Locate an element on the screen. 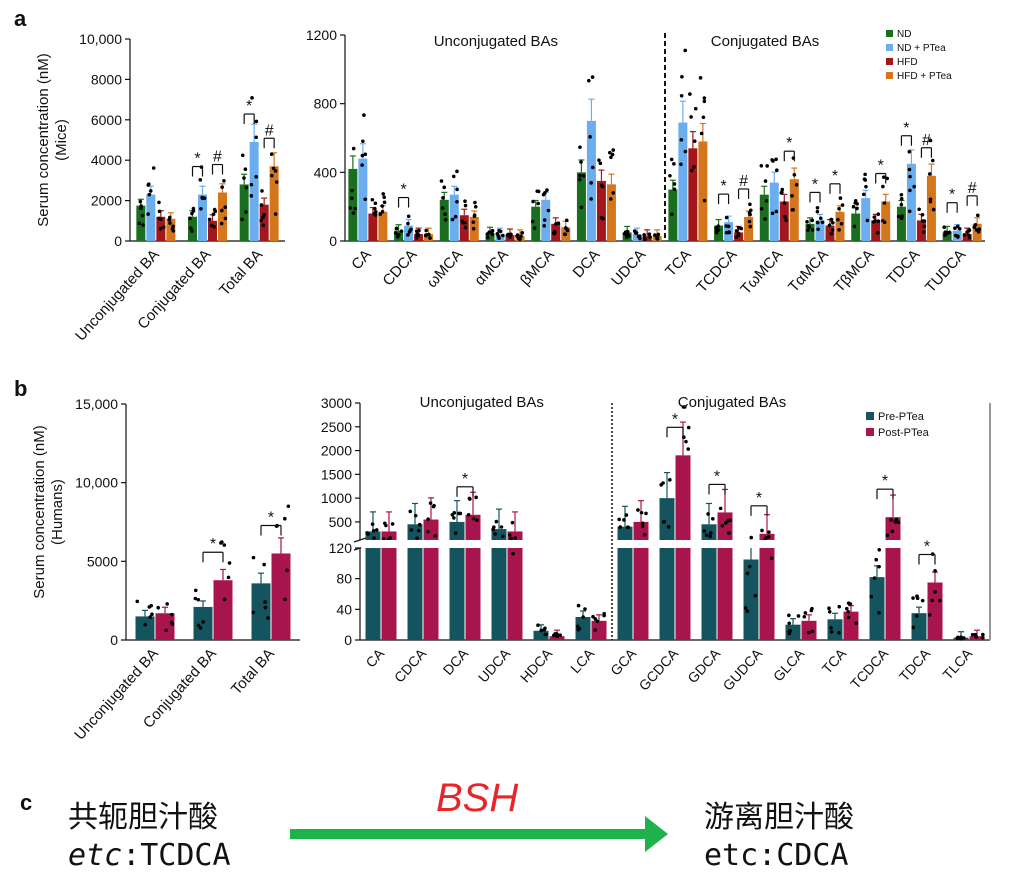 This screenshot has height=888, width=1019. legend-label: ND + PTea is located at coordinates (921, 48).